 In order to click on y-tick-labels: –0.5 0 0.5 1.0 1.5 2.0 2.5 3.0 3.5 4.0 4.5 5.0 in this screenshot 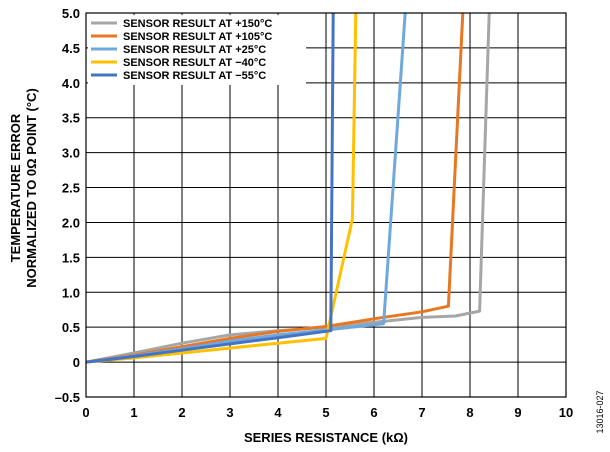, I will do `click(67, 205)`.